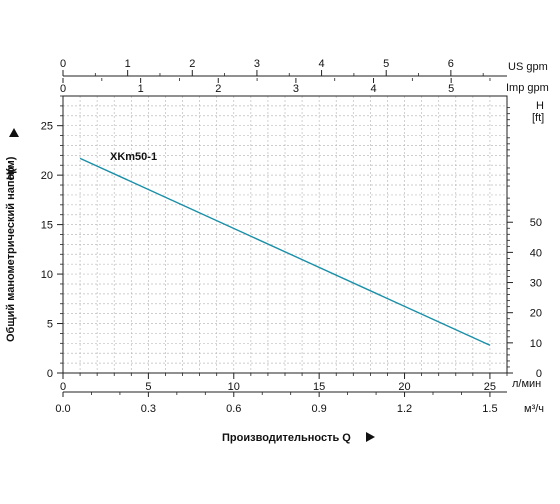  Describe the element at coordinates (148, 387) in the screenshot. I see `x-tick-label: 5` at that location.